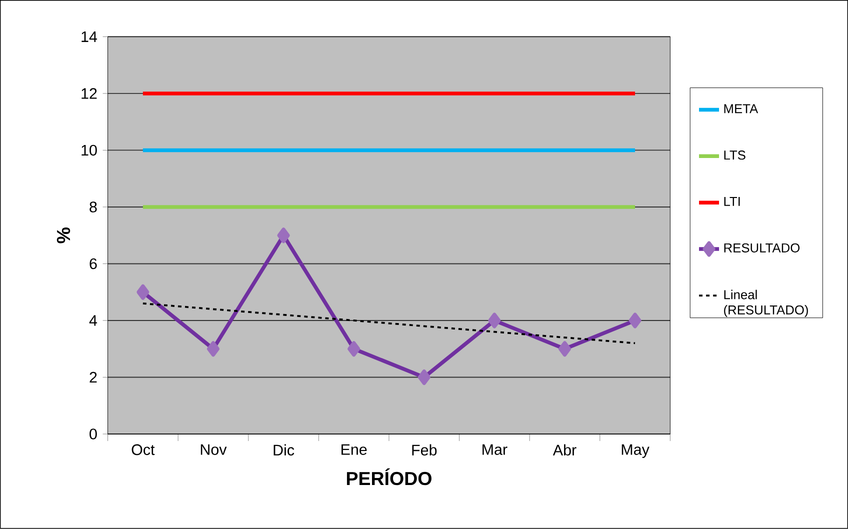 This screenshot has height=529, width=848. I want to click on x-tick-label: May, so click(636, 451).